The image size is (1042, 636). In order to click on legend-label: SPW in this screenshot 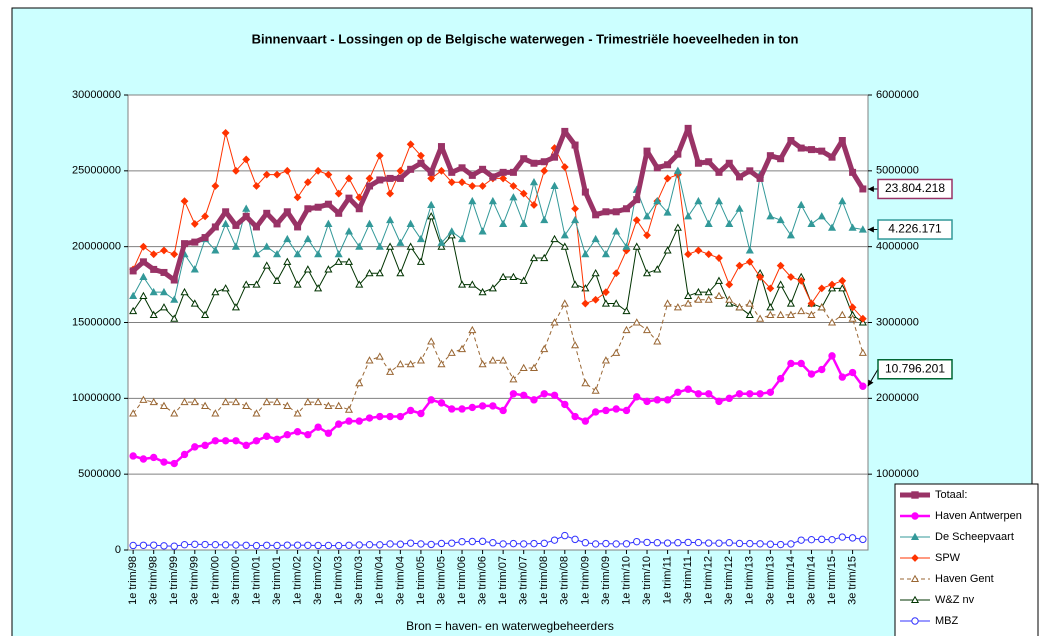, I will do `click(948, 558)`.